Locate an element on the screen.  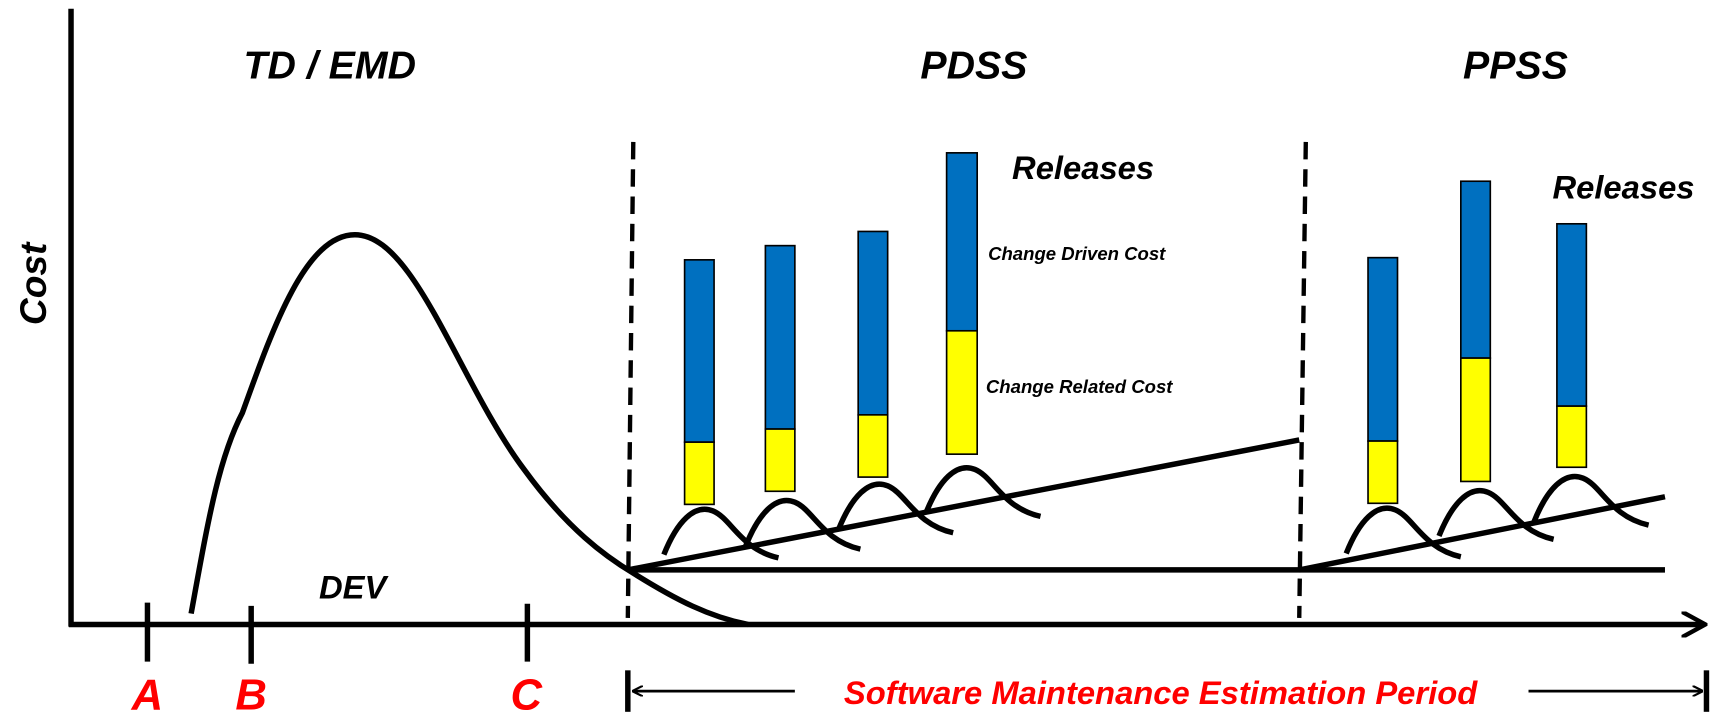
milestone-label: A is located at coordinates (147, 692).